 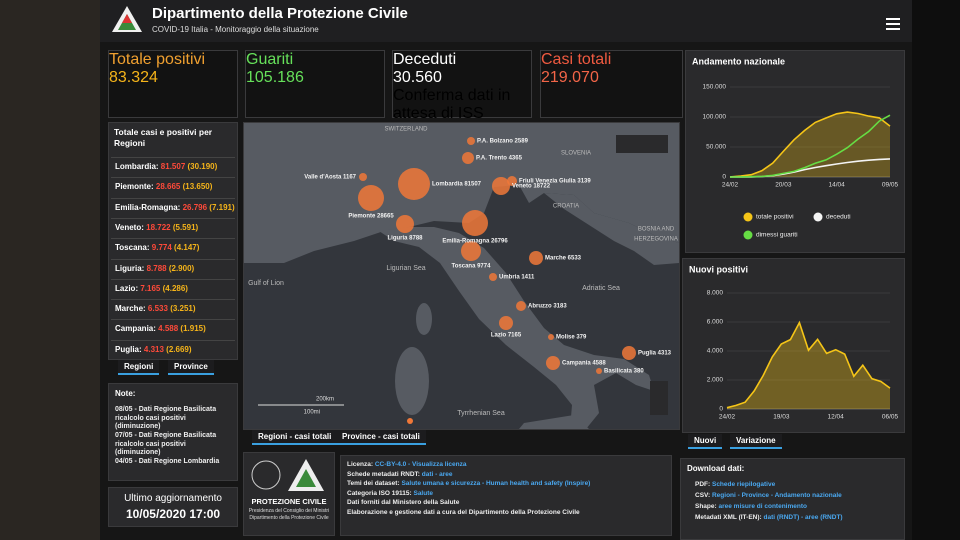 I want to click on bezel, so click(x=936, y=270).